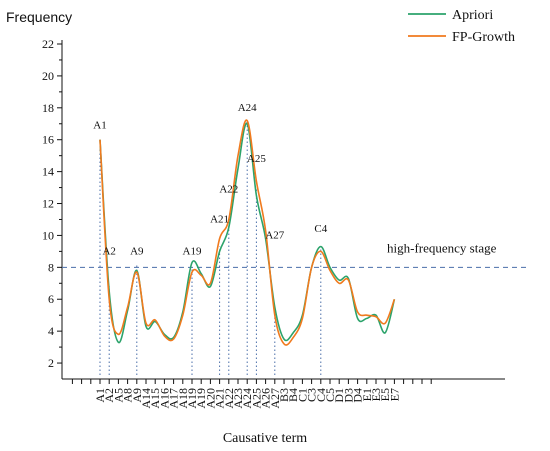  What do you see at coordinates (339, 395) in the screenshot?
I see `x-tick-label: D1` at bounding box center [339, 395].